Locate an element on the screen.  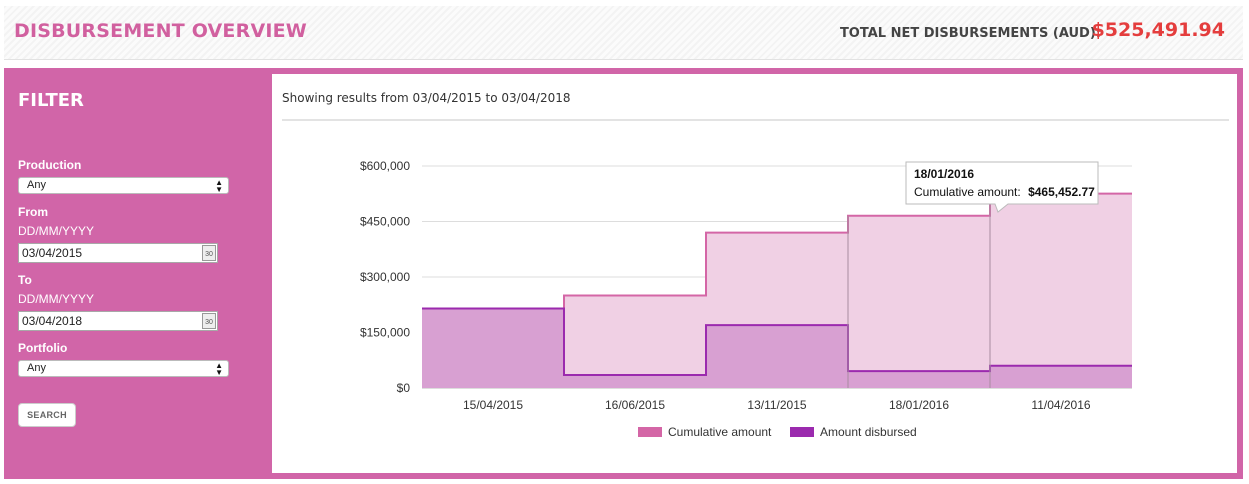
tooltip-text: Cumulative amount: $465,452.77 is located at coordinates (1004, 192).